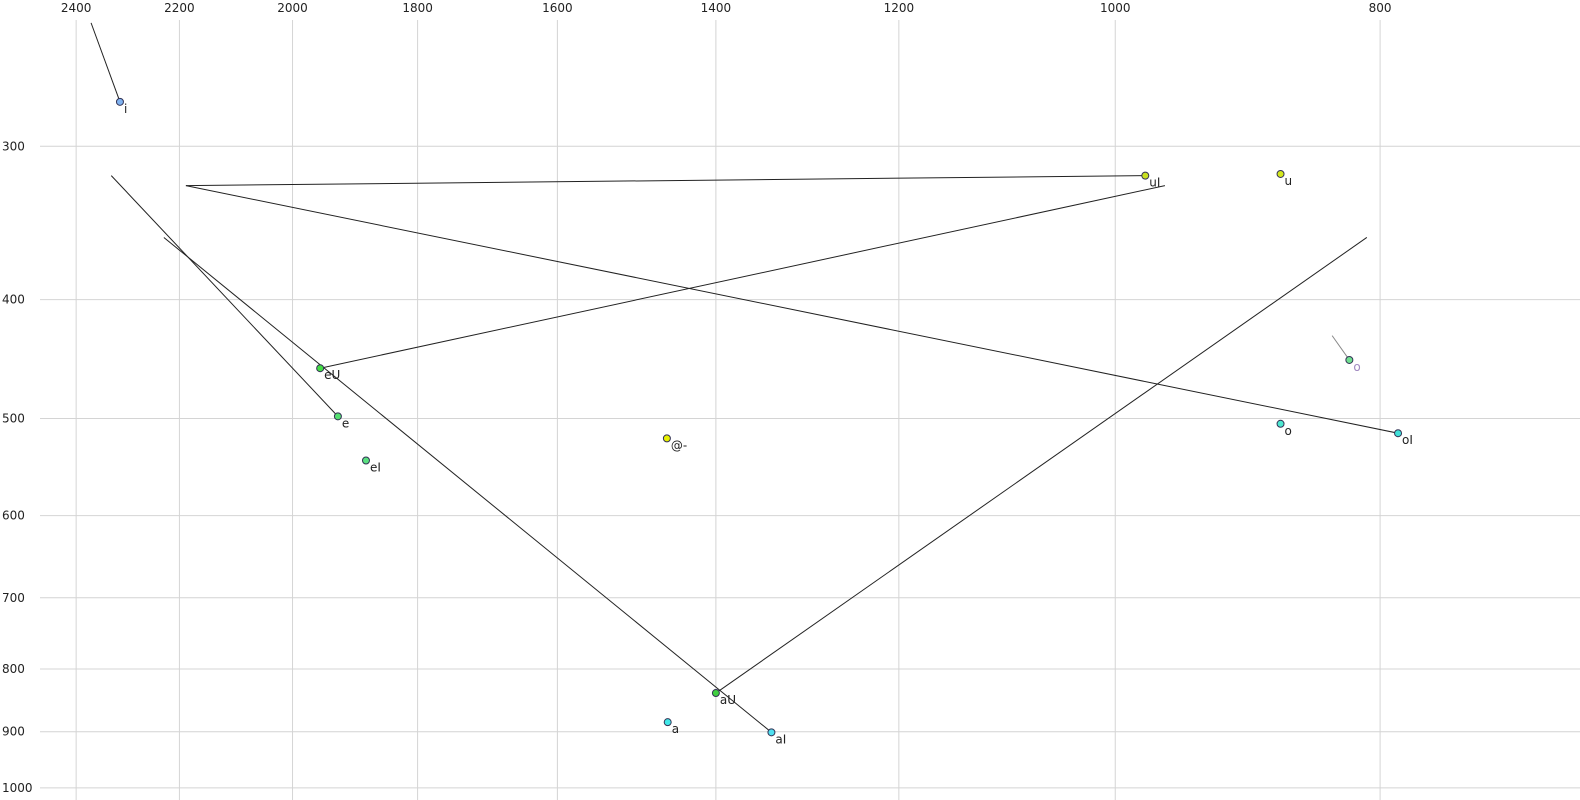  What do you see at coordinates (1407, 440) in the screenshot?
I see `vowel-label: oI` at bounding box center [1407, 440].